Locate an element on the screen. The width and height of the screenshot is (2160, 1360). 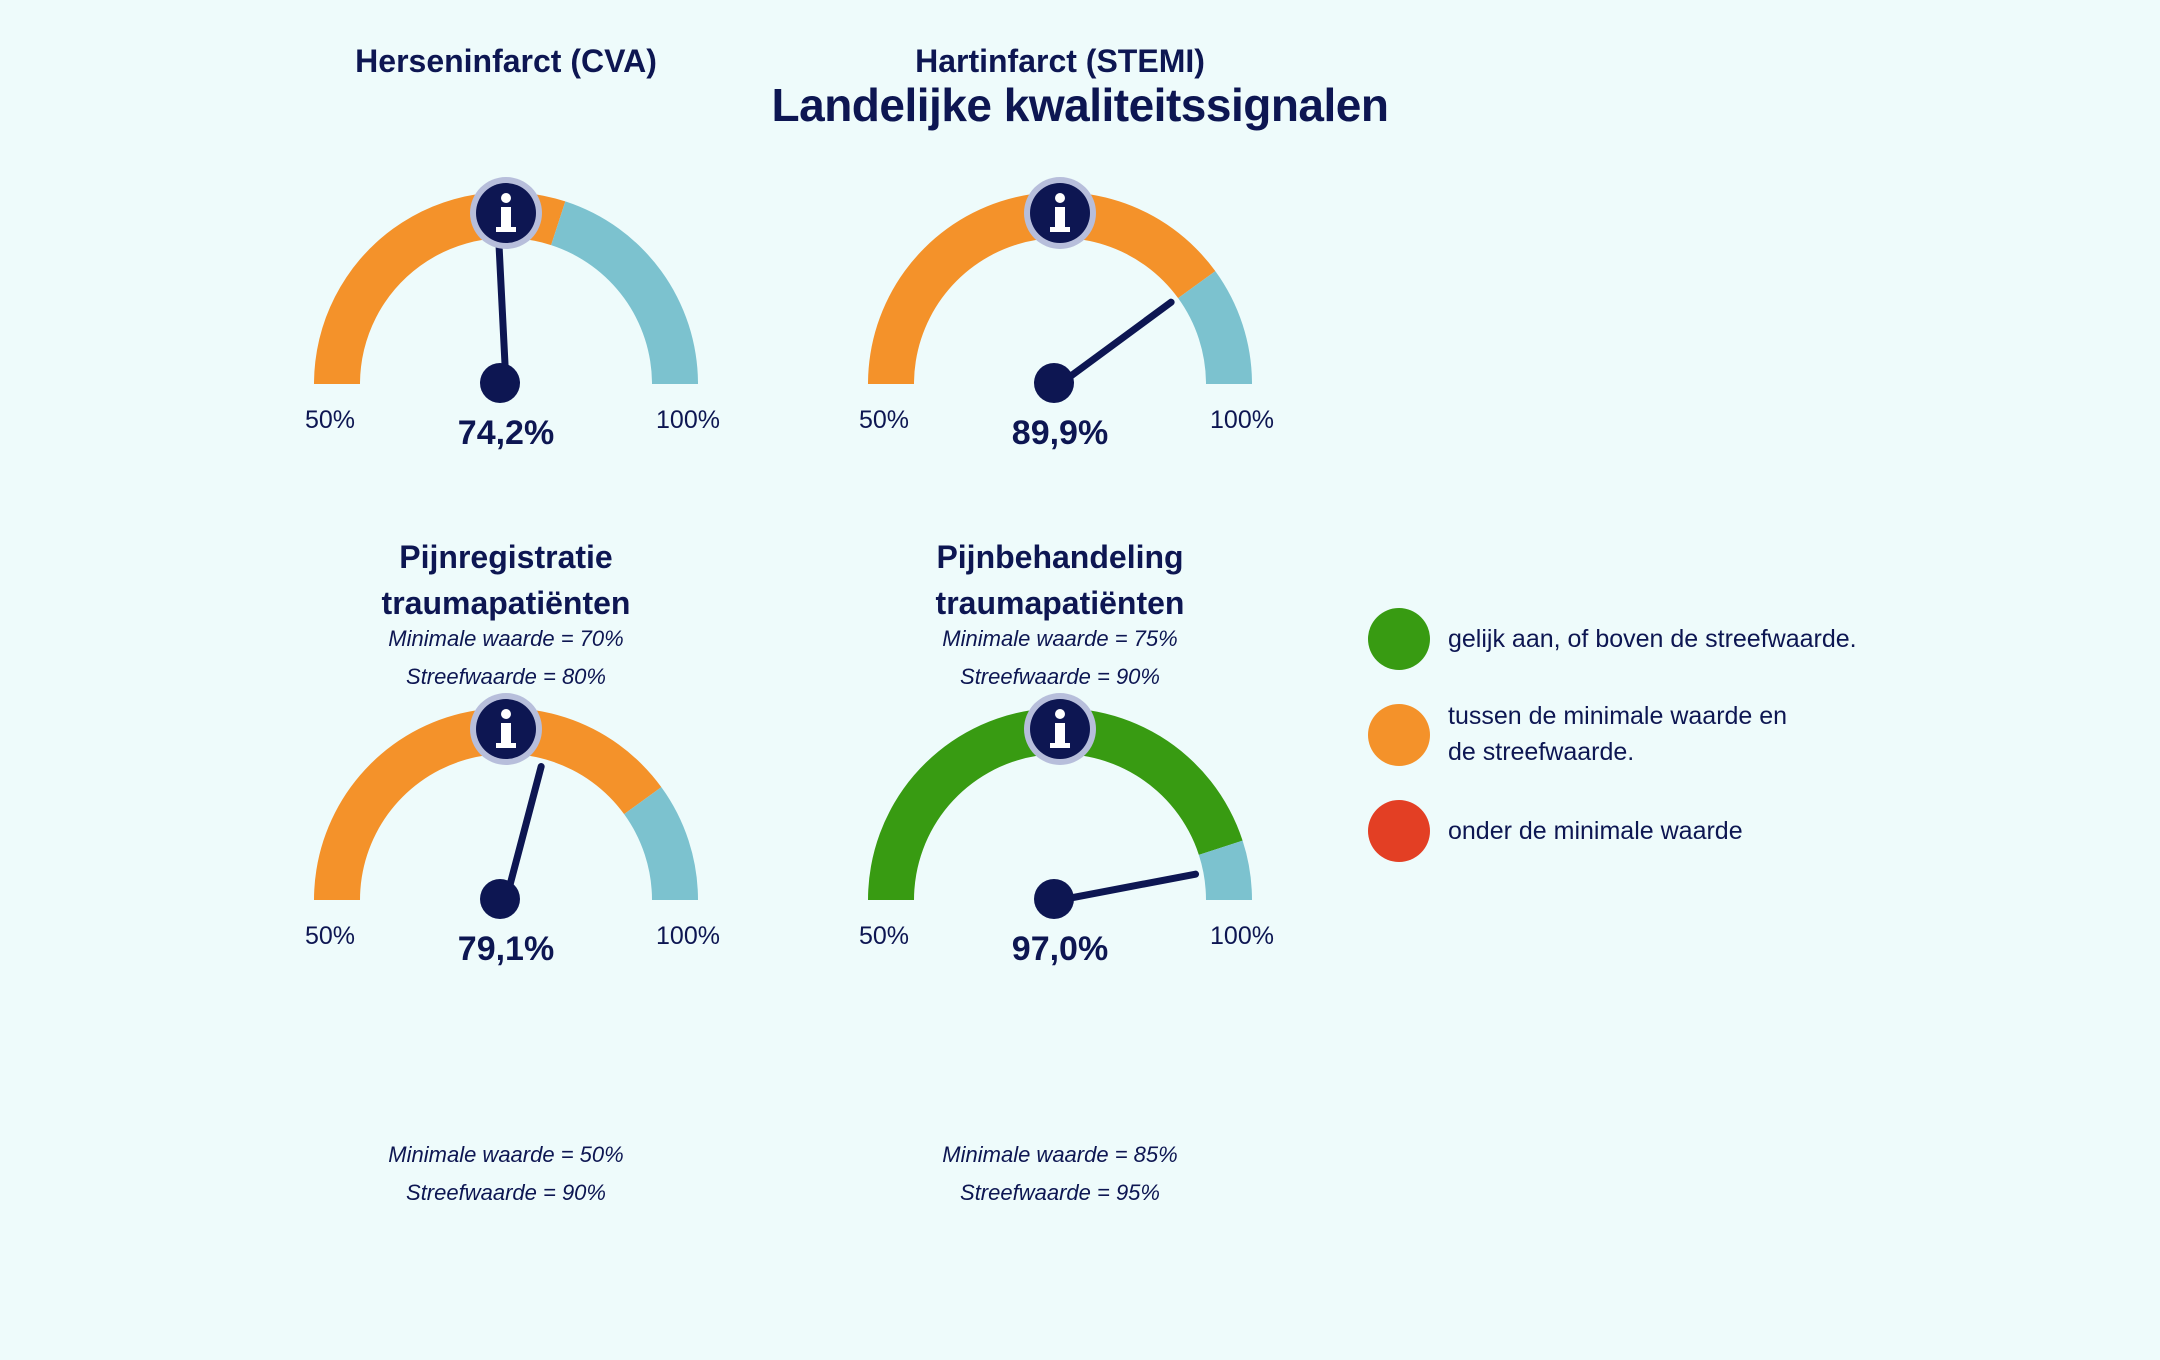
gauge-minimal-value: Minimale waarde = 70% is located at coordinates (506, 638).